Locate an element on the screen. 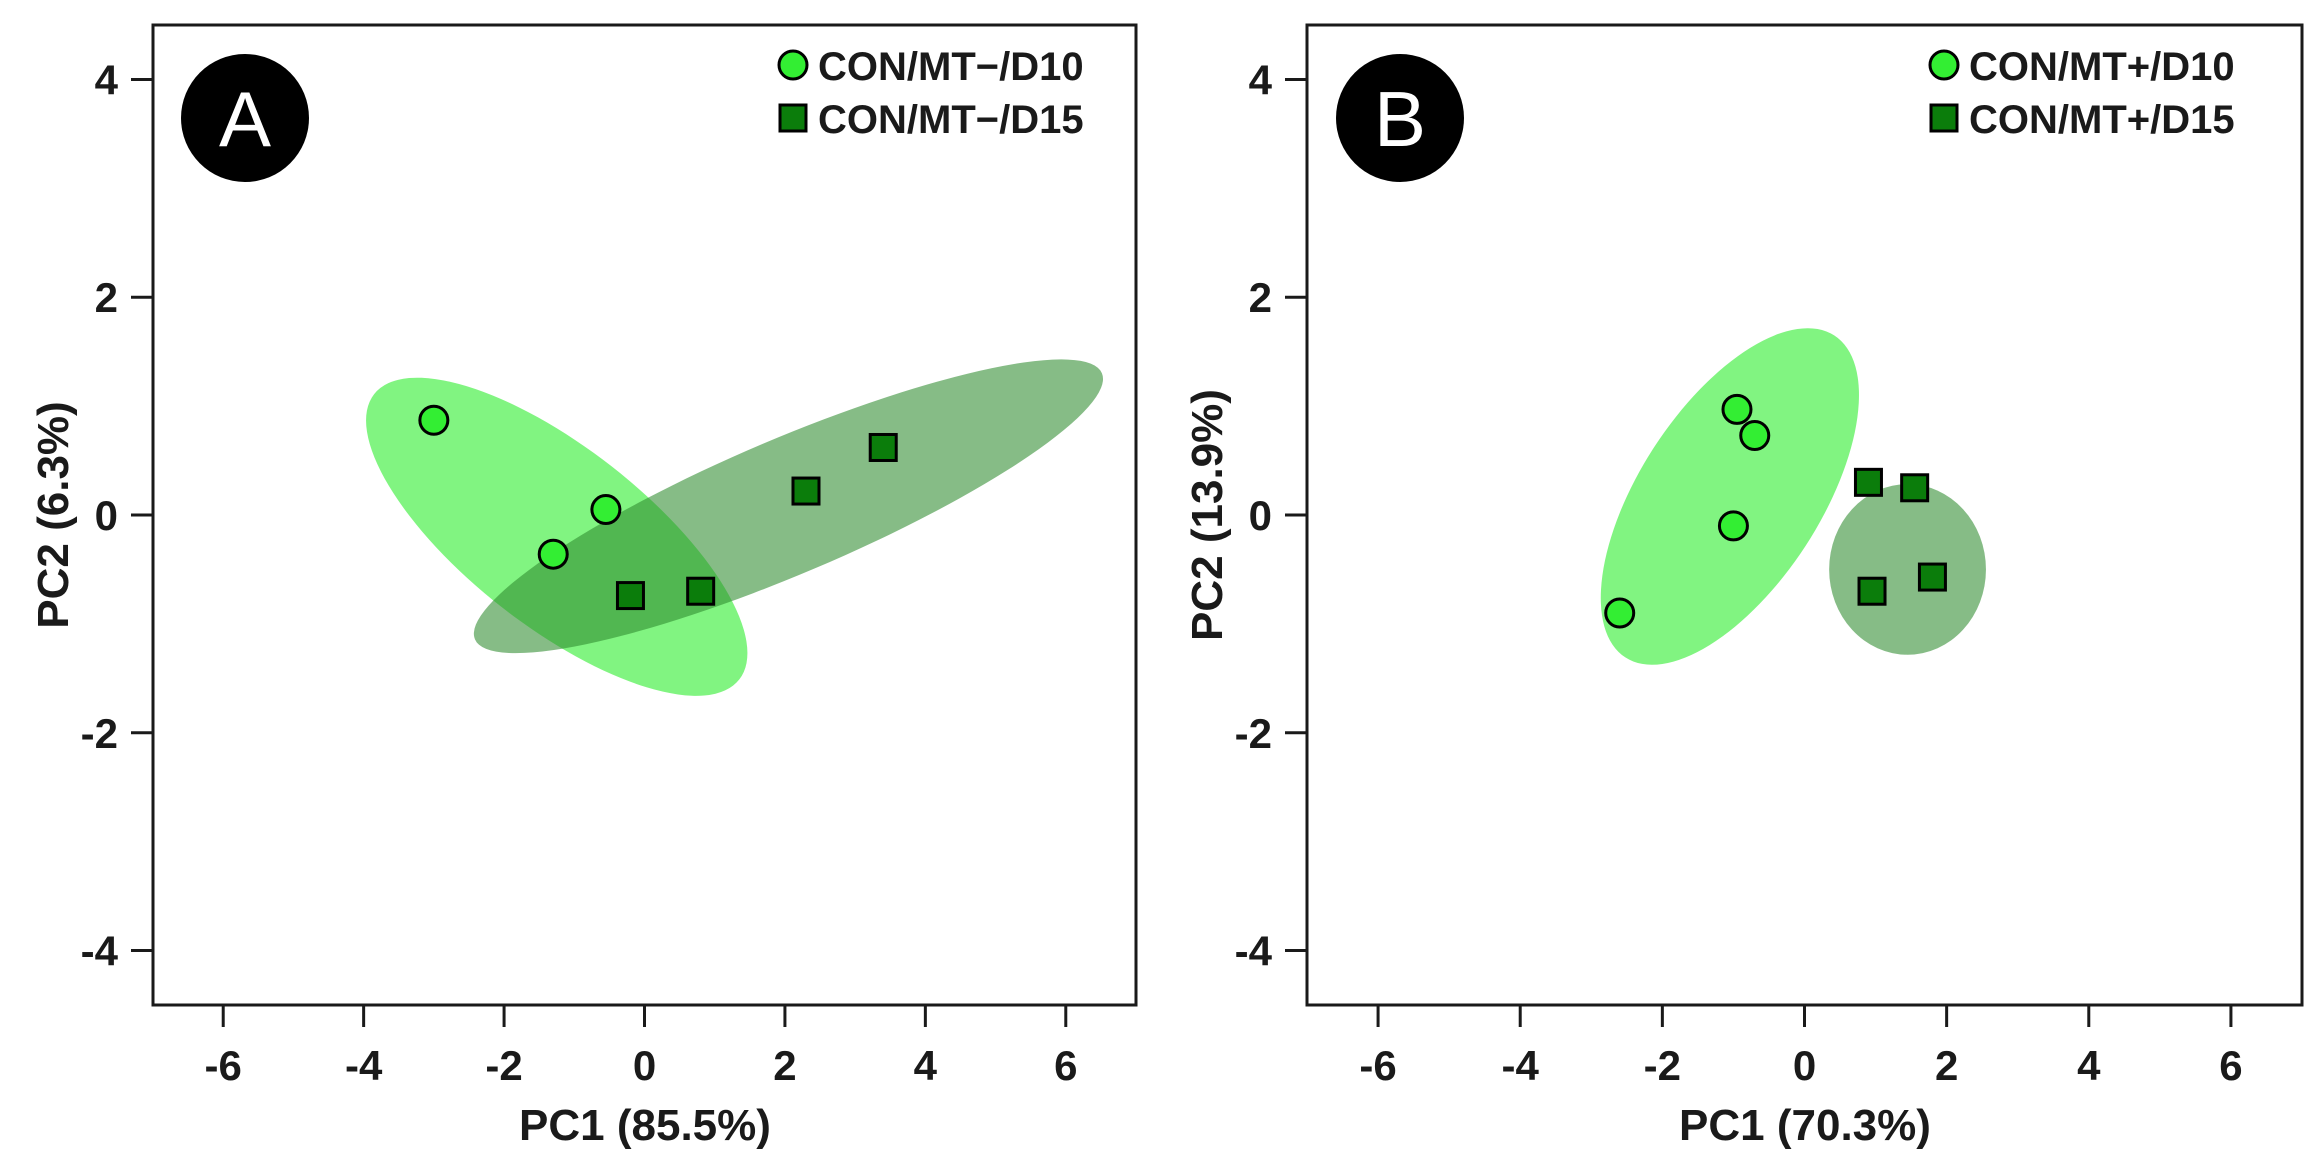  panel-letter: A is located at coordinates (245, 119).